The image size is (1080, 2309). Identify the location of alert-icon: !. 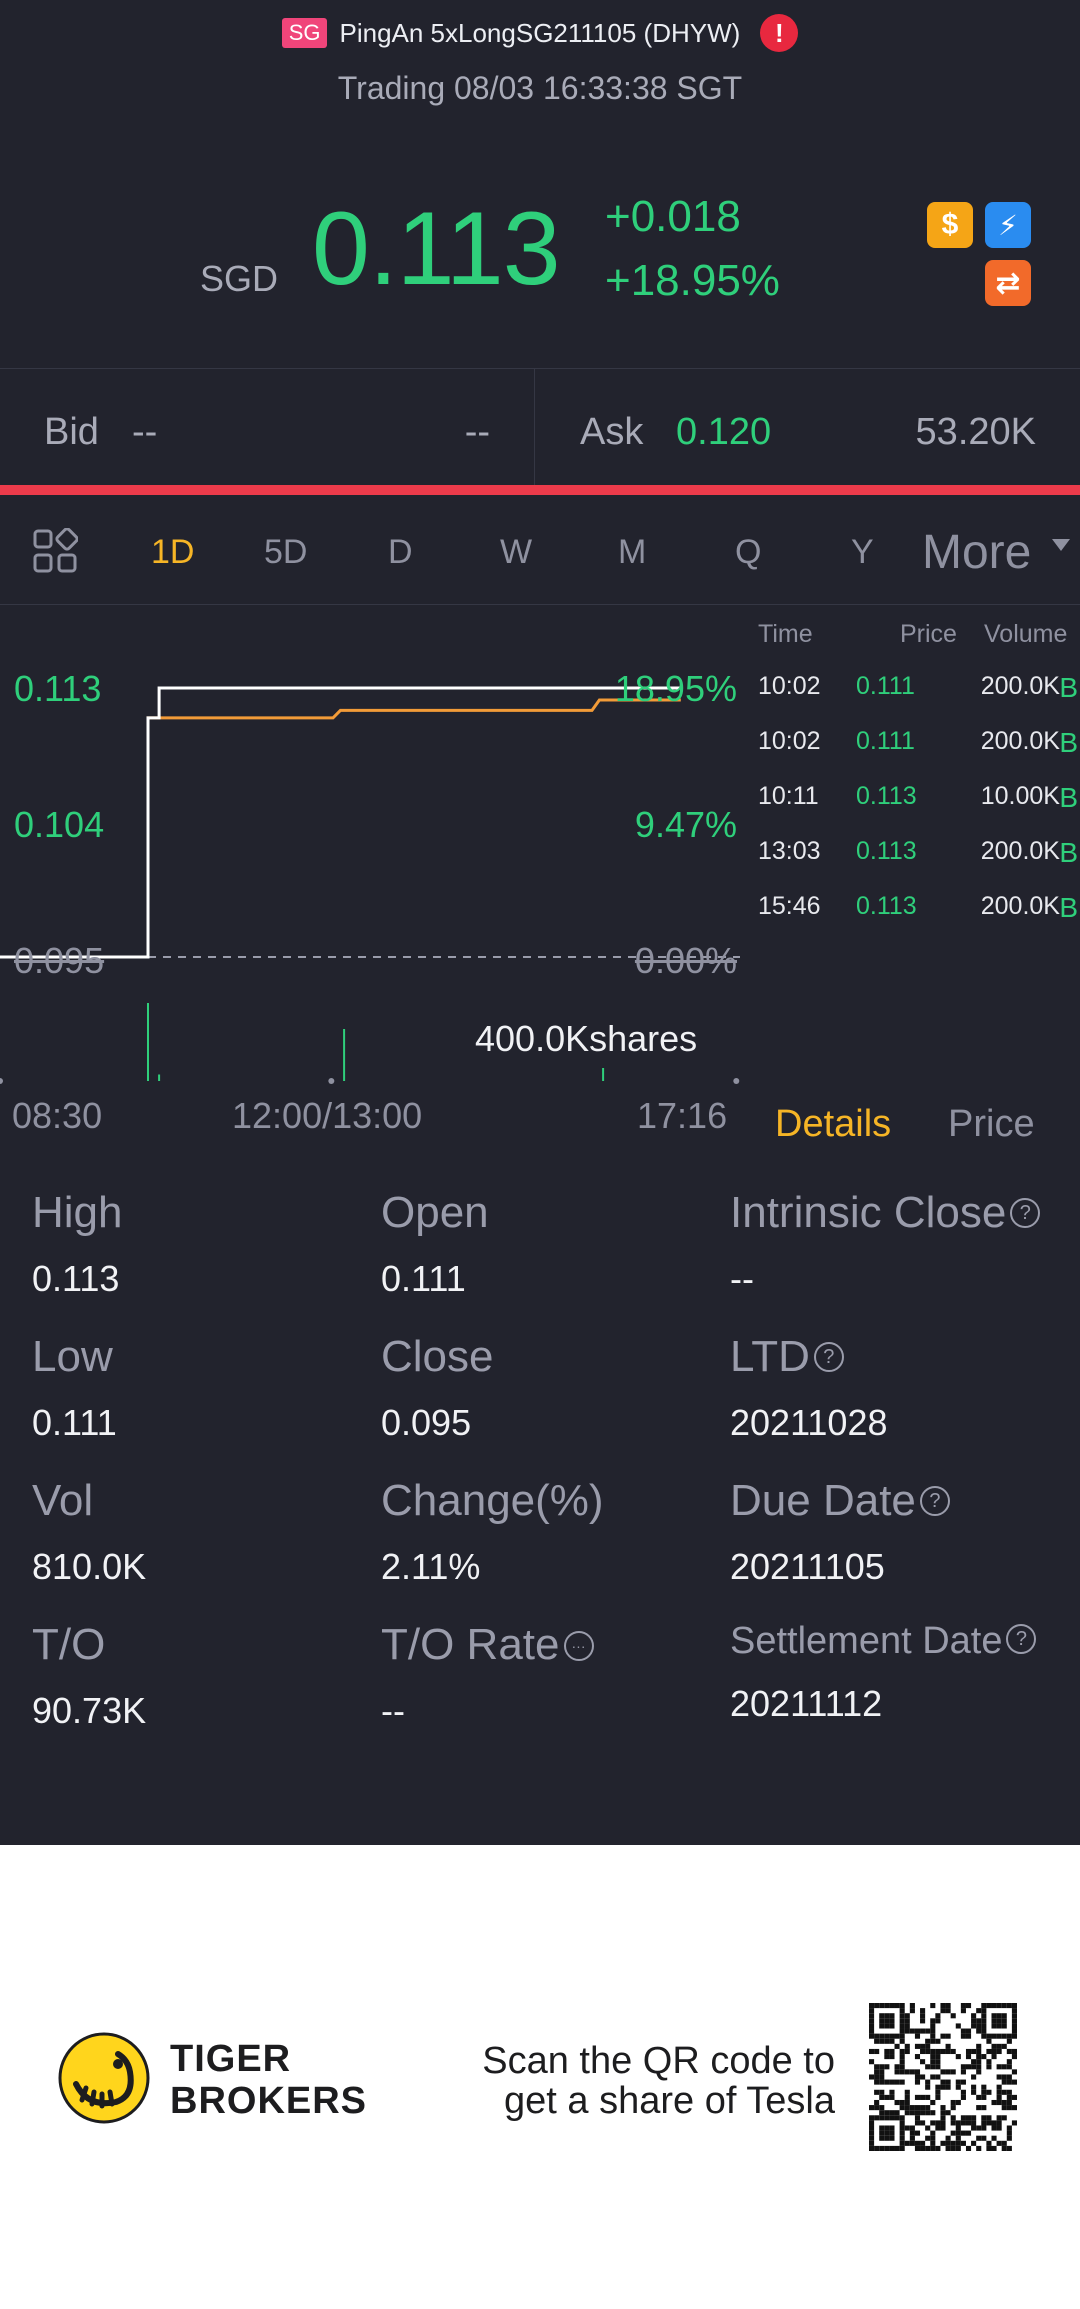
(779, 33).